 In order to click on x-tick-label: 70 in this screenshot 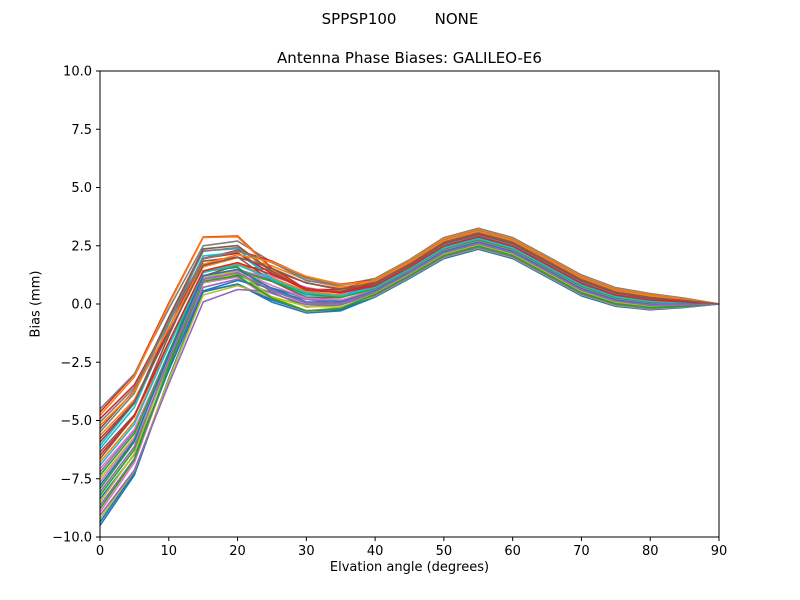, I will do `click(581, 551)`.